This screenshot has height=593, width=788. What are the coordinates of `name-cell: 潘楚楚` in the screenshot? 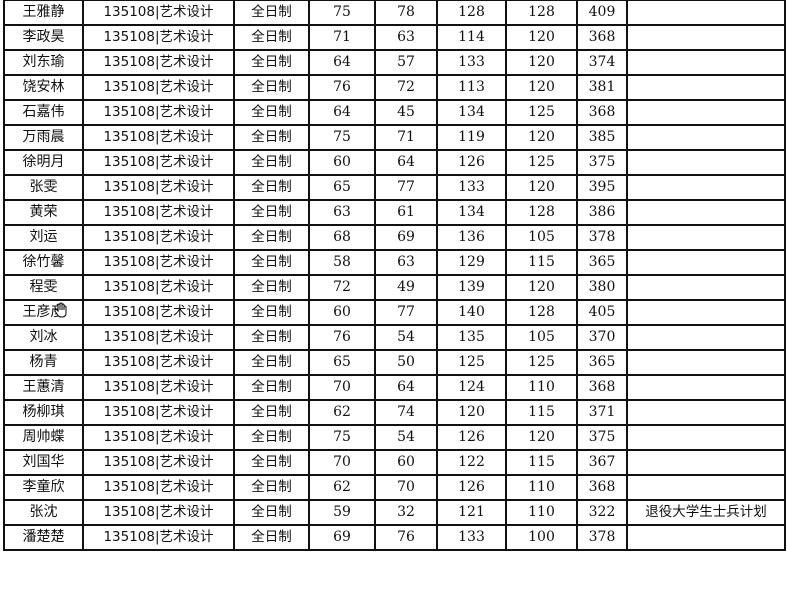 It's located at (43, 537).